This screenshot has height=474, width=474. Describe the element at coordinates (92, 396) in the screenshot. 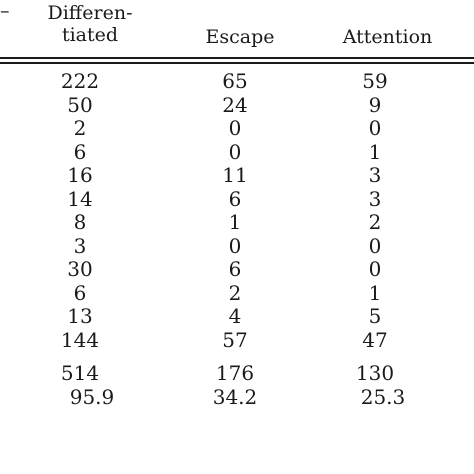

I see `percent-differentiated: 95.9` at that location.